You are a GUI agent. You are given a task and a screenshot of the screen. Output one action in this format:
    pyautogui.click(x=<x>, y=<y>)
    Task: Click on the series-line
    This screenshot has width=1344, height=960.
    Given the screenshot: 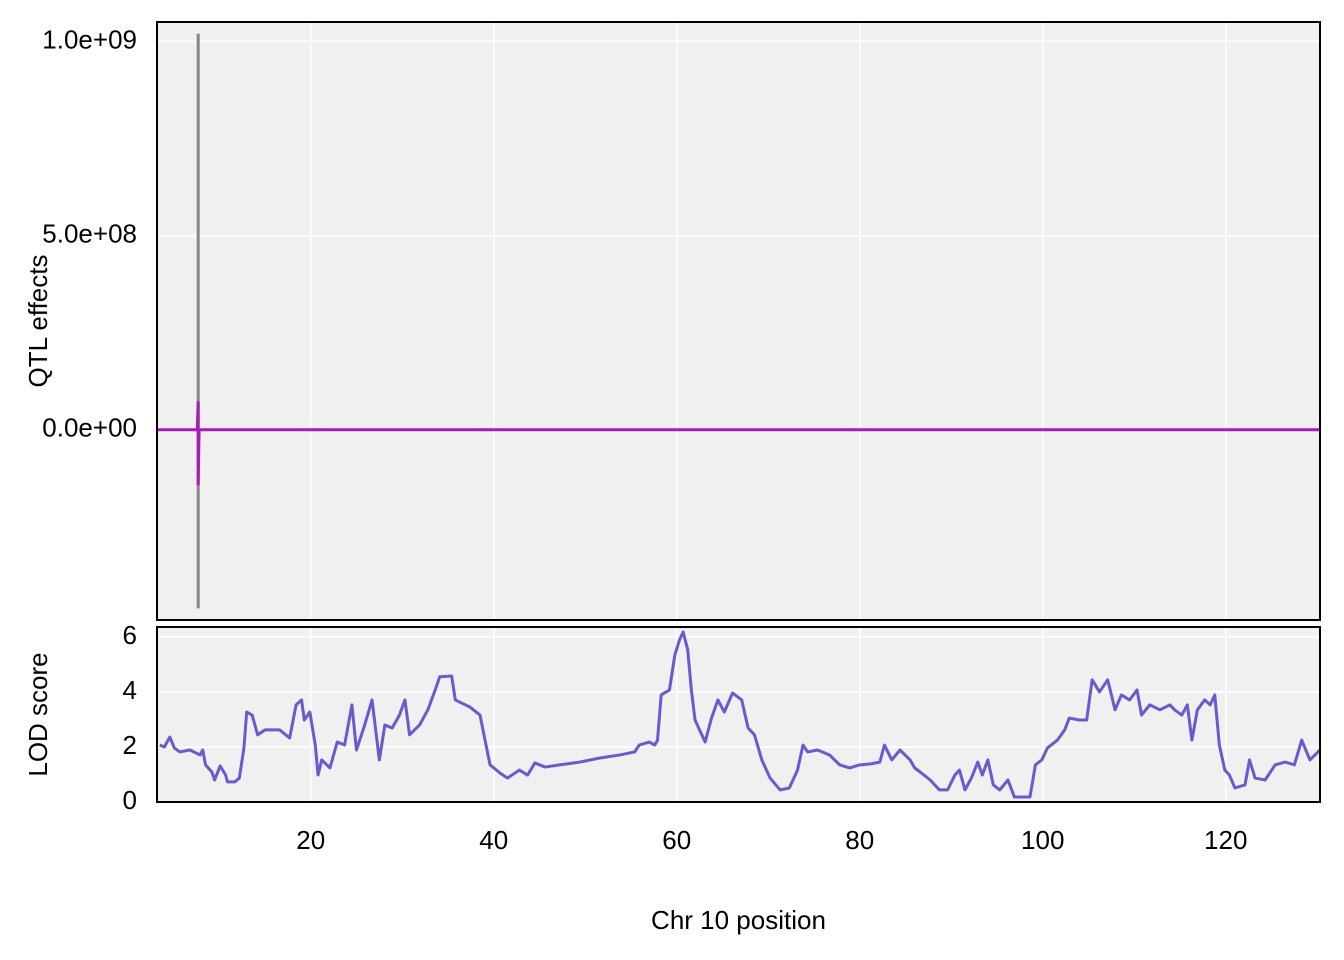 What is the action you would take?
    pyautogui.click(x=738, y=443)
    